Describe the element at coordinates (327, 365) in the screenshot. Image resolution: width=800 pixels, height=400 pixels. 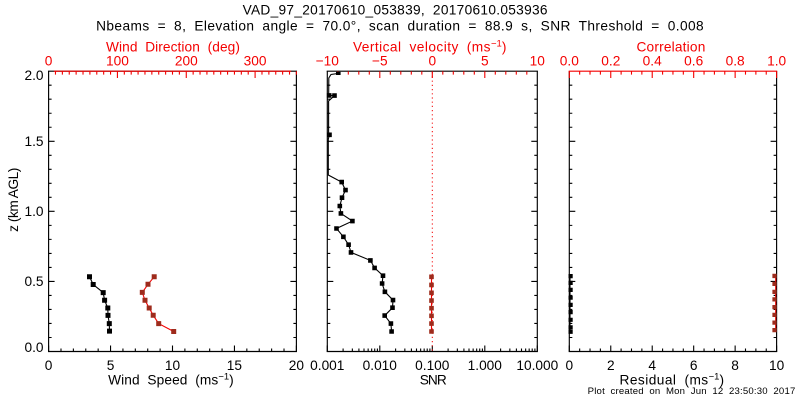
I see `svg-text: 0.001` at that location.